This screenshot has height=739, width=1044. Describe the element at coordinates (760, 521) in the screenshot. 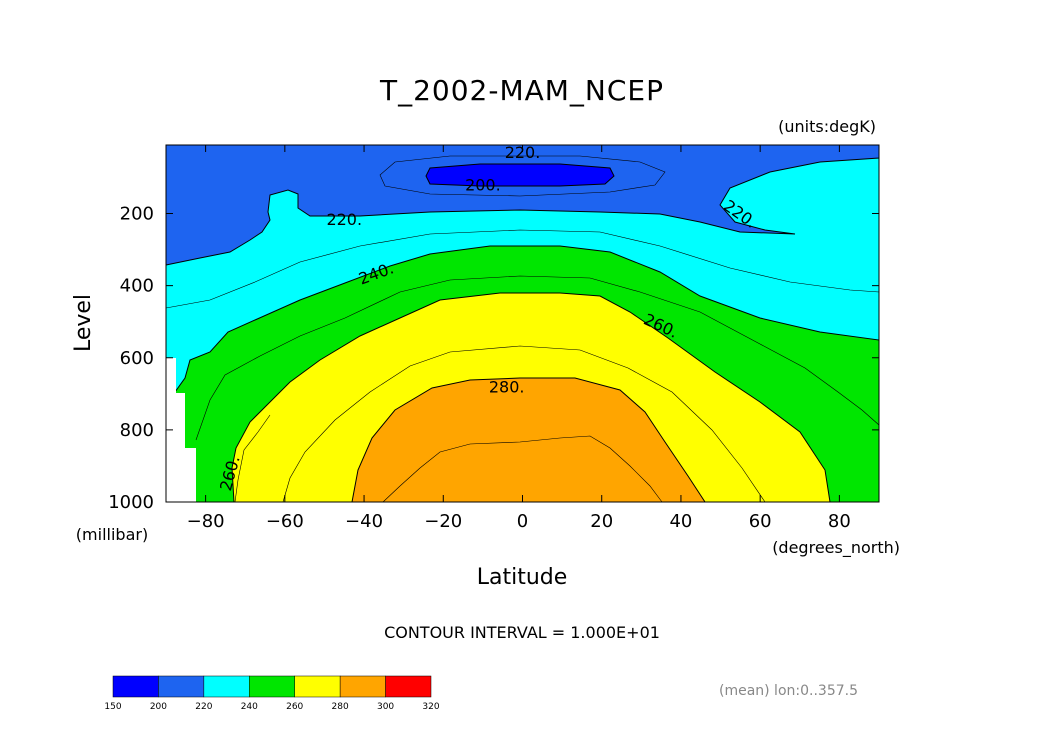

I see `x-tick-label: 60` at that location.